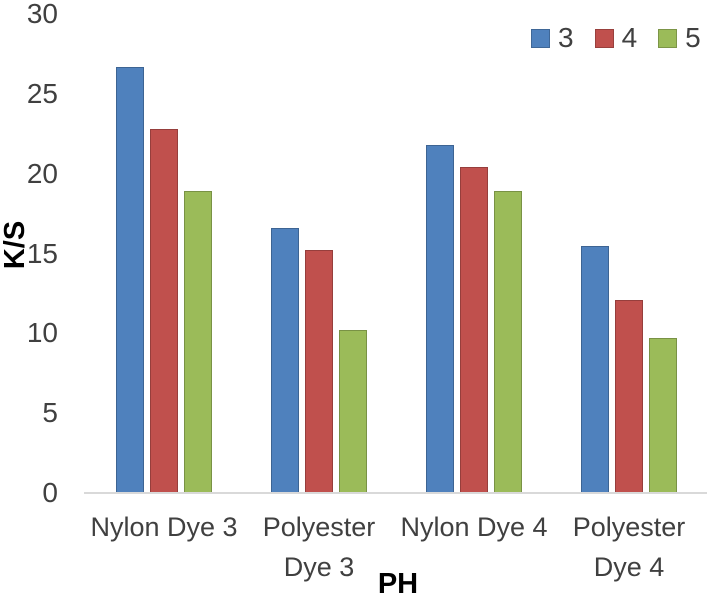 The width and height of the screenshot is (709, 600). I want to click on y-tick-label: 5, so click(50, 413).